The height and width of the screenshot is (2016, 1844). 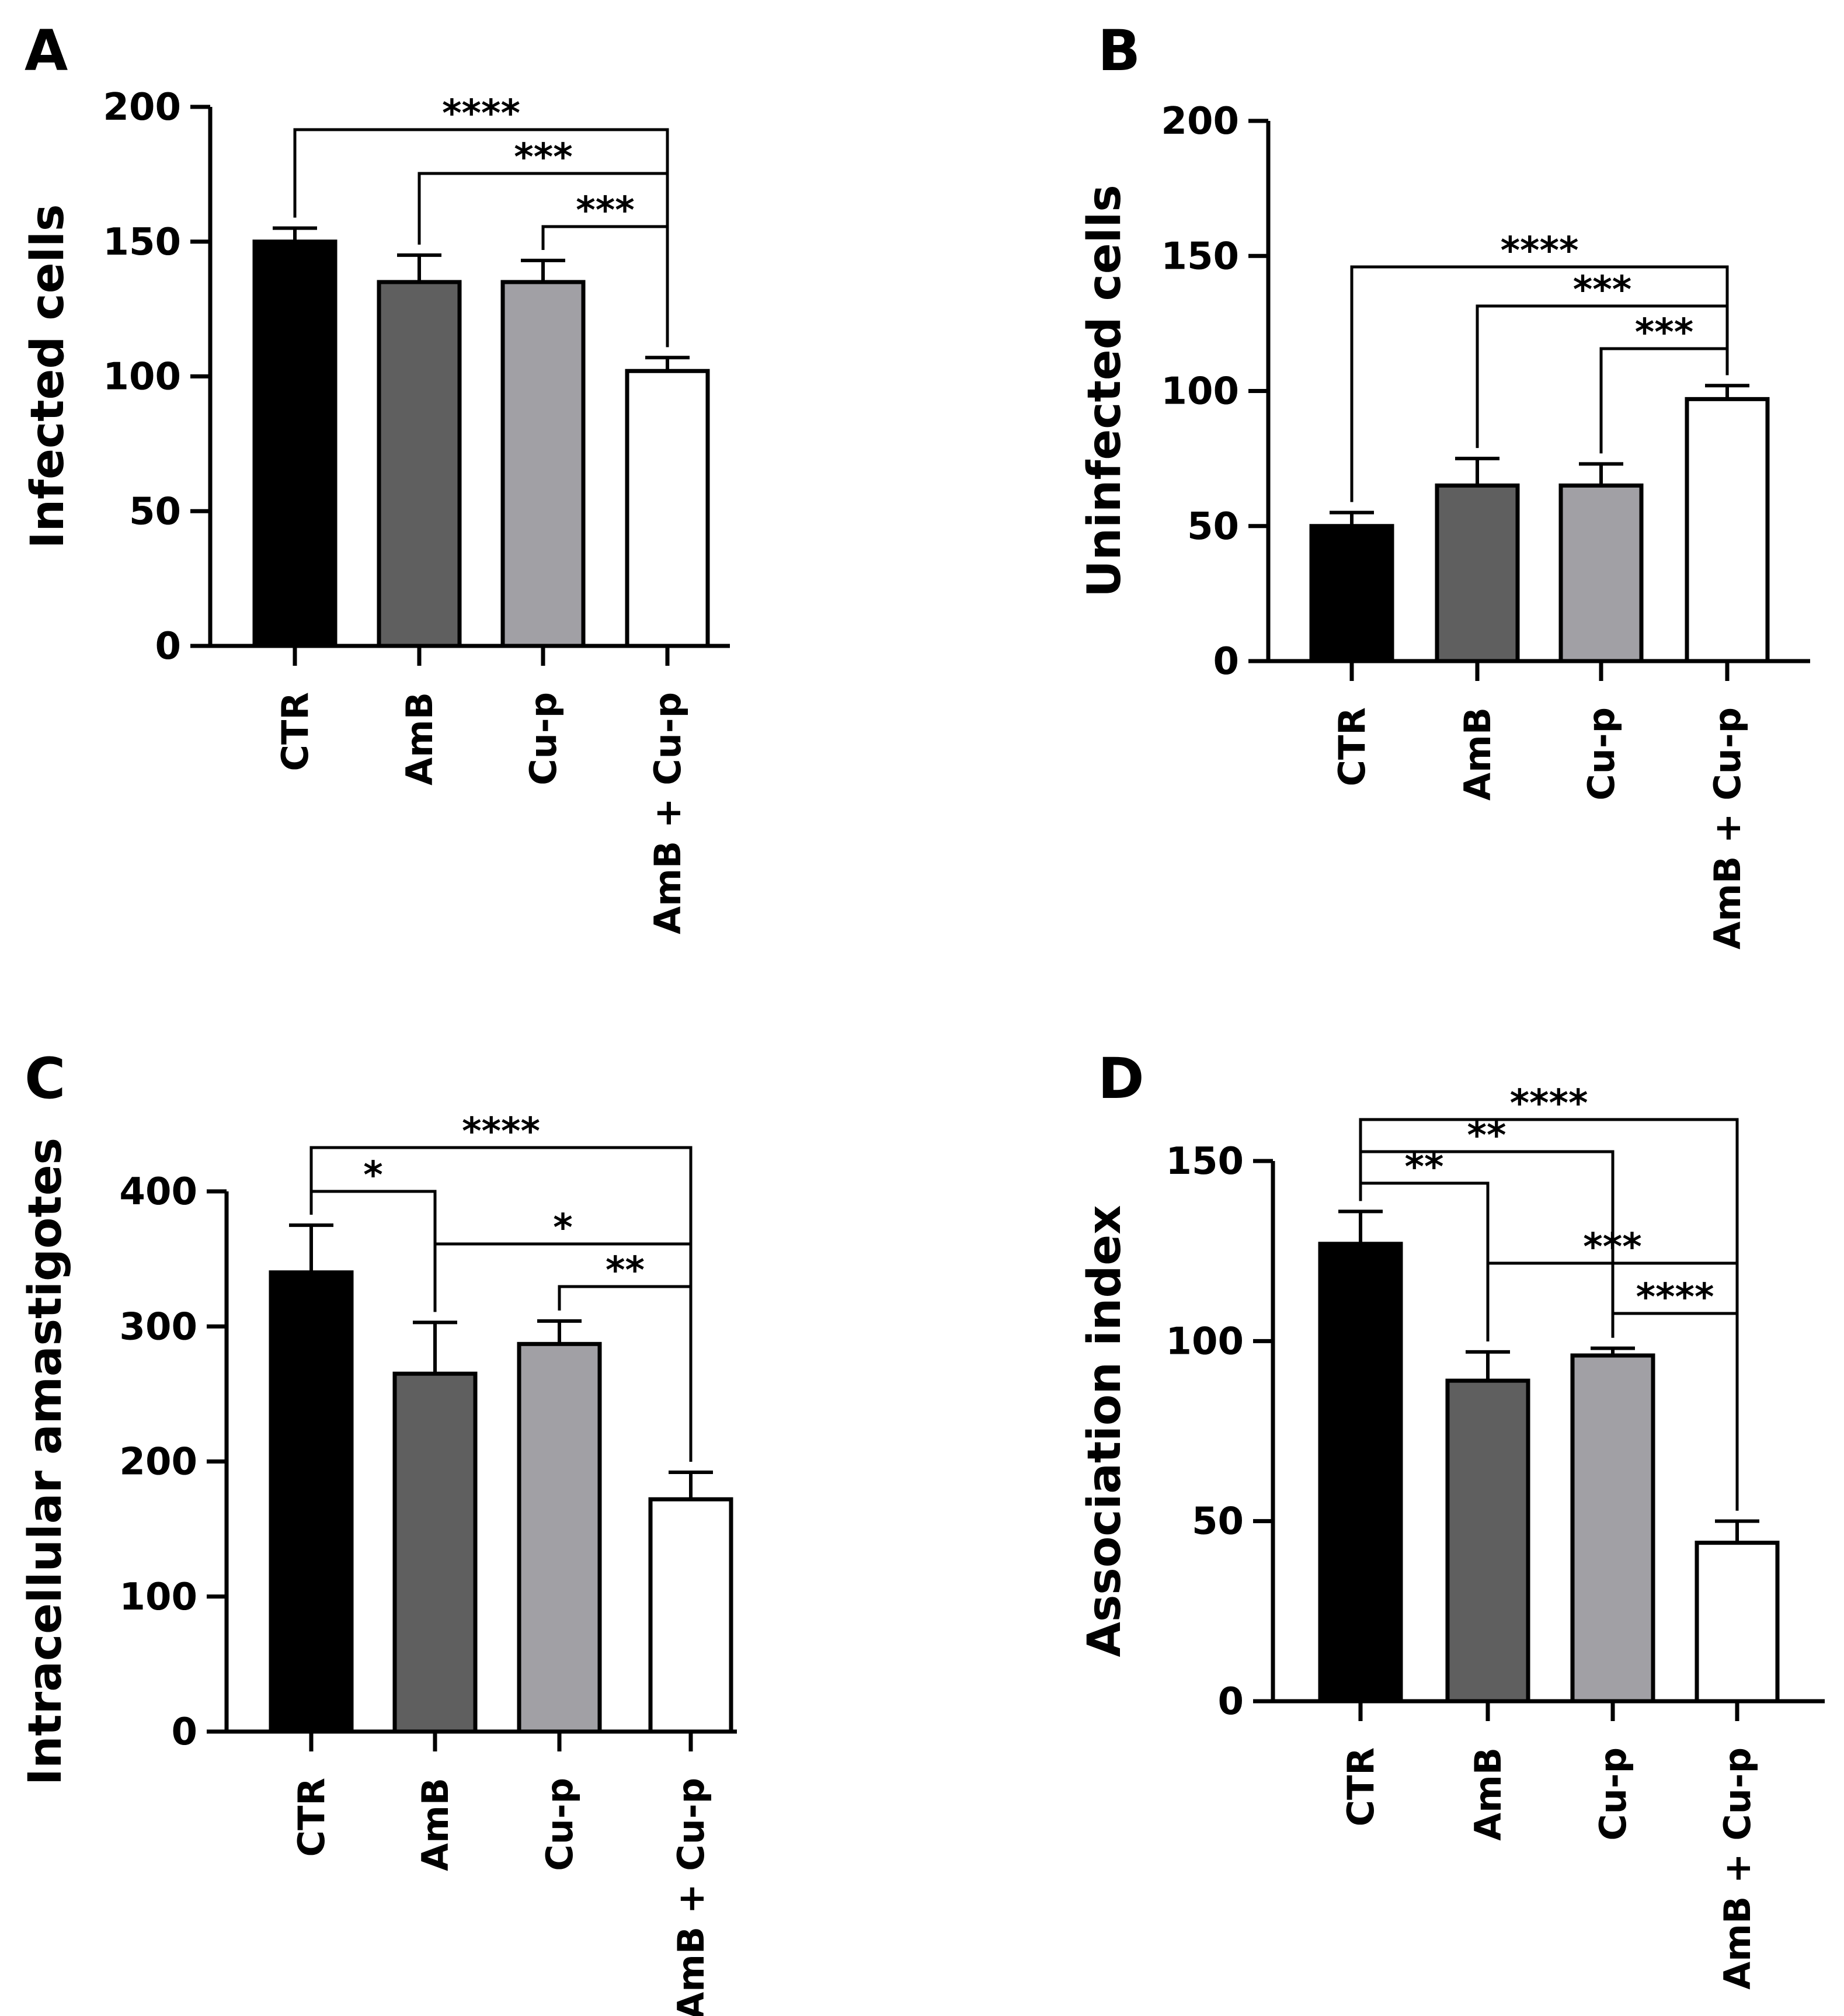 I want to click on y-tick-label: 400, so click(x=158, y=1192).